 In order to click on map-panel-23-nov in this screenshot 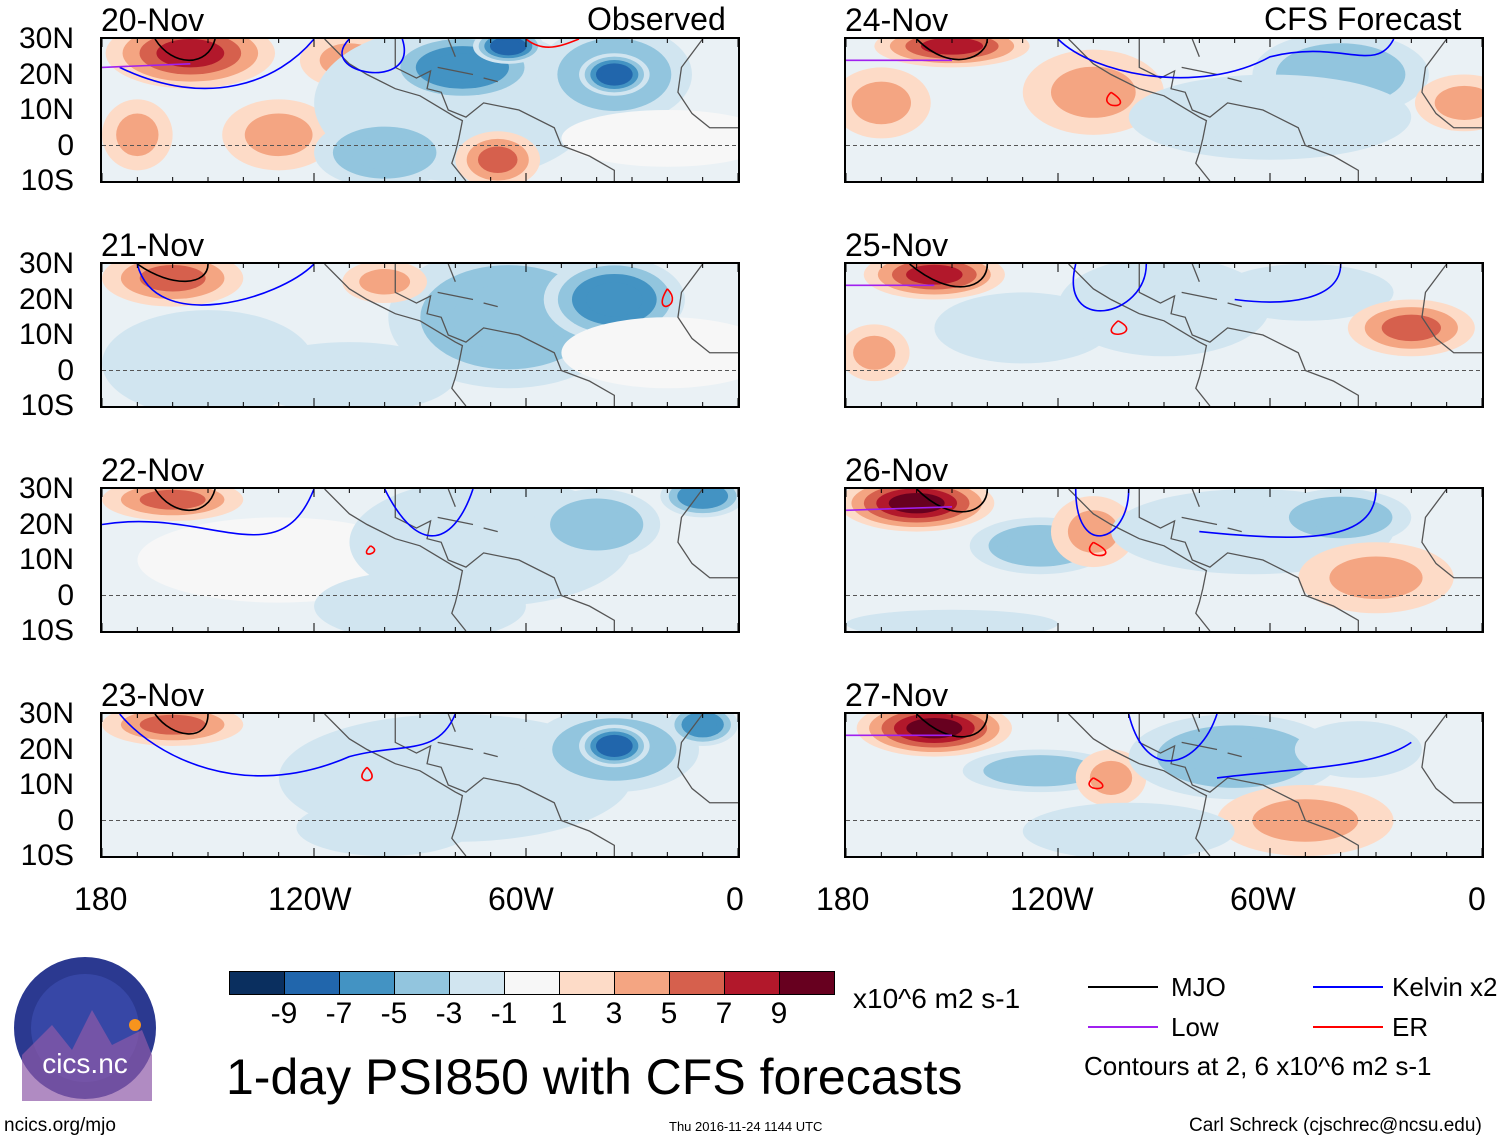, I will do `click(420, 785)`.